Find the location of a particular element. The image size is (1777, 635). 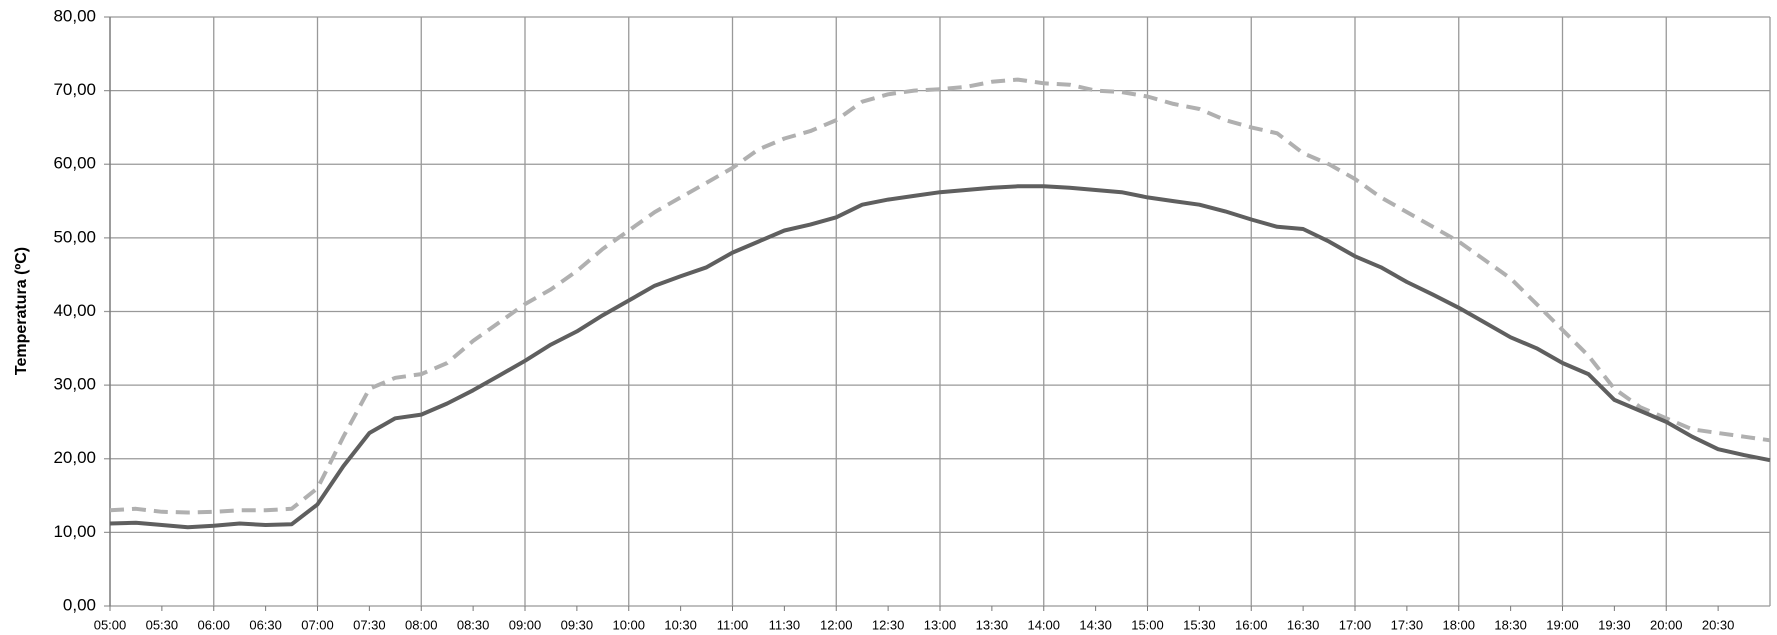

x-tick-label: 05:30 is located at coordinates (162, 624).